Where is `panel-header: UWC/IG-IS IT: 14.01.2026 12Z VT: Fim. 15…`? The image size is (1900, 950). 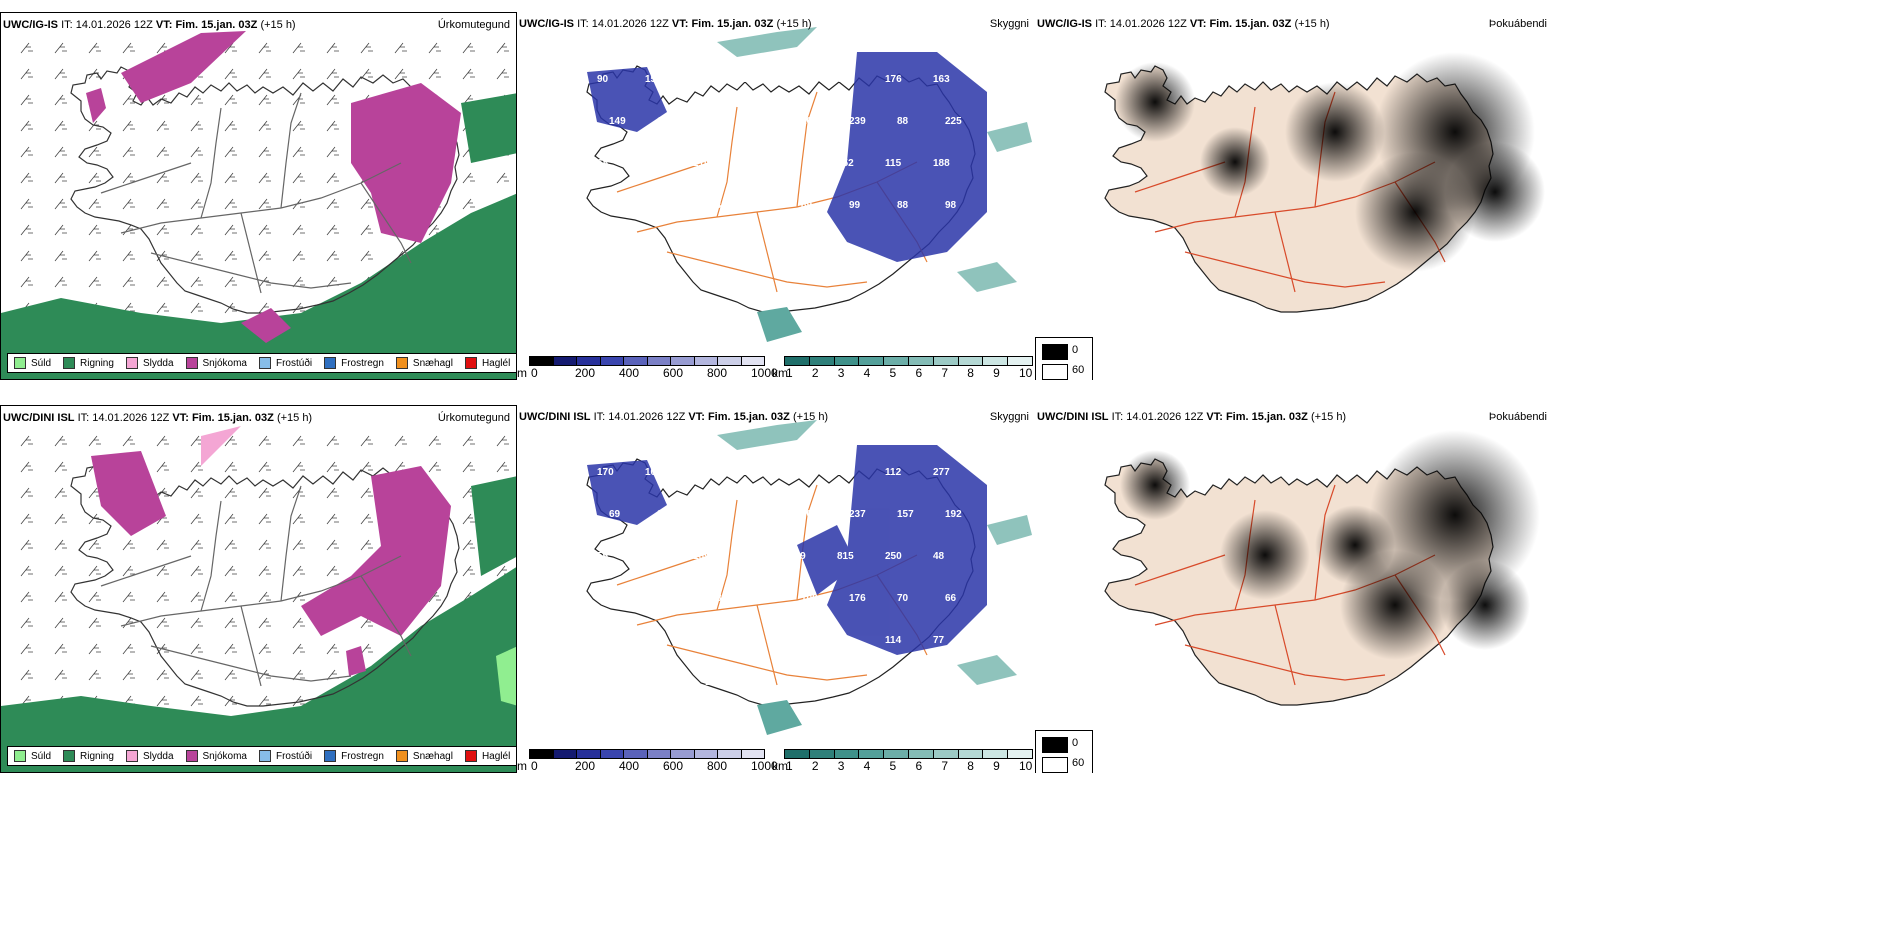
panel-header: UWC/IG-IS IT: 14.01.2026 12Z VT: Fim. 15… is located at coordinates (1183, 24).